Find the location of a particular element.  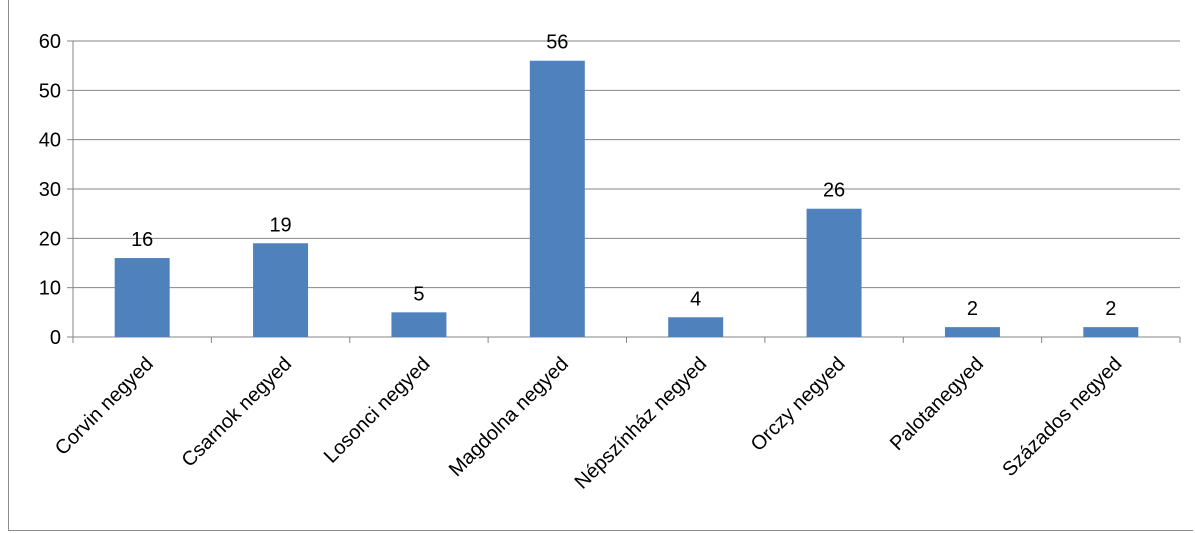

category-label: Százados negyed is located at coordinates (1062, 417).